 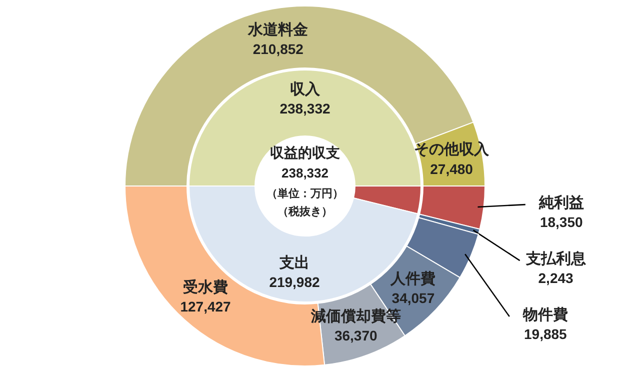 What do you see at coordinates (305, 152) in the screenshot?
I see `title: 収益的収支` at bounding box center [305, 152].